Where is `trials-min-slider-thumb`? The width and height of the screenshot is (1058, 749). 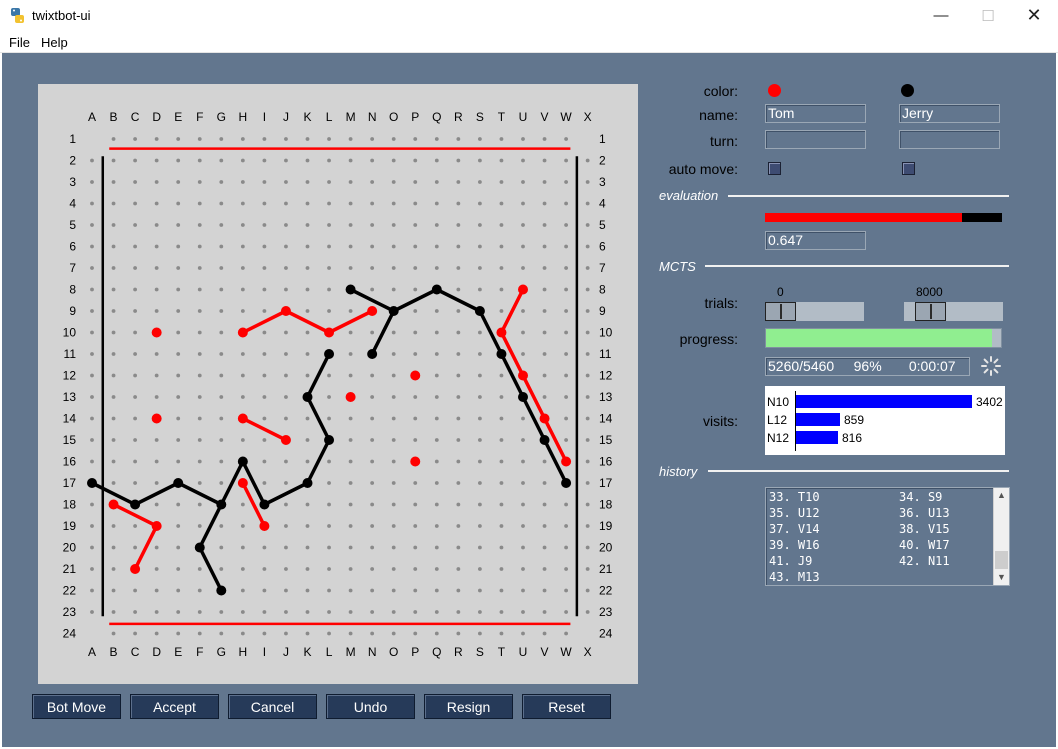
trials-min-slider-thumb is located at coordinates (780, 311).